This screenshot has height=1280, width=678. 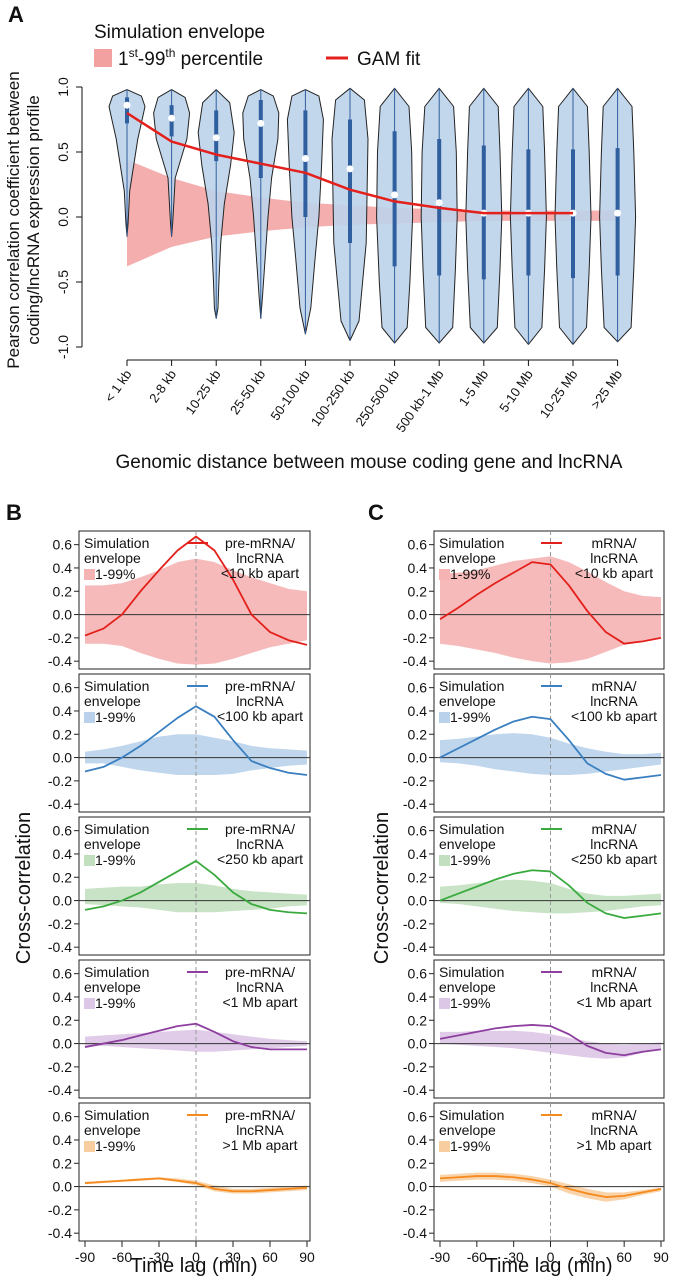 What do you see at coordinates (123, 59) in the screenshot?
I see `legend-env-base: 1` at bounding box center [123, 59].